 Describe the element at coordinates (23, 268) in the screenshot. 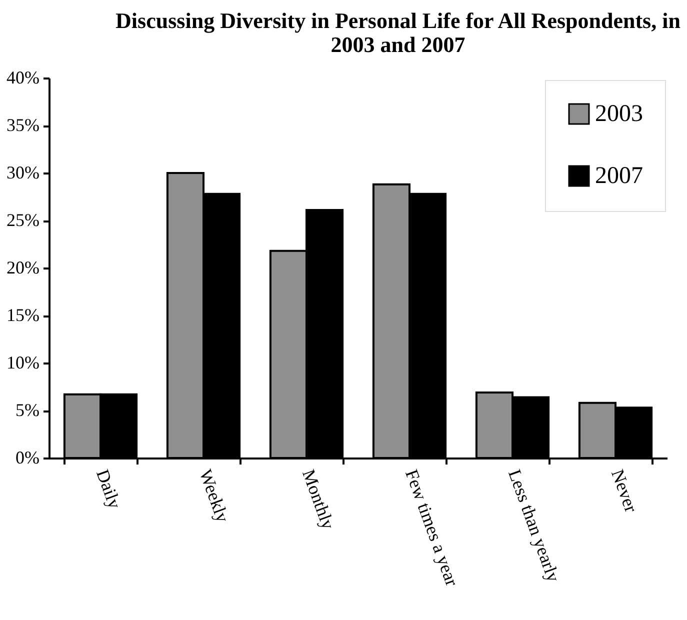

I see `y-tick-label: 20%` at that location.